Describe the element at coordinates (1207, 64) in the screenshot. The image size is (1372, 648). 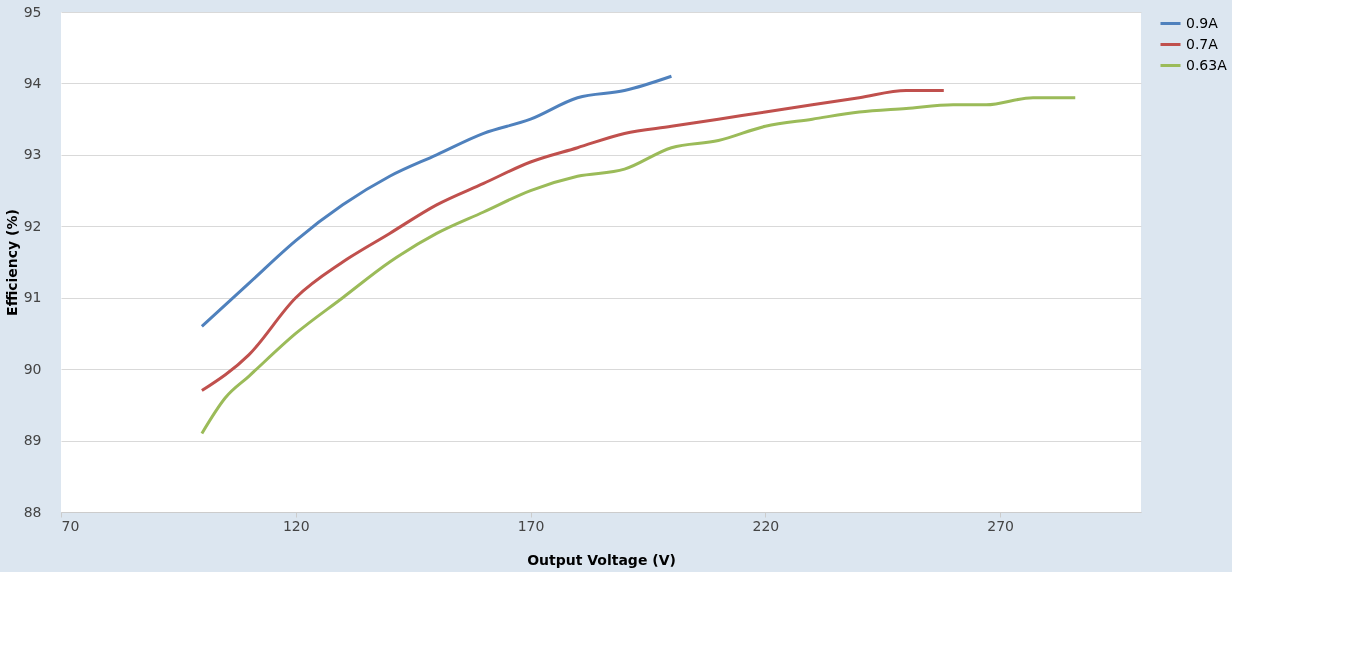
I see `legend-label: 0.63A` at that location.